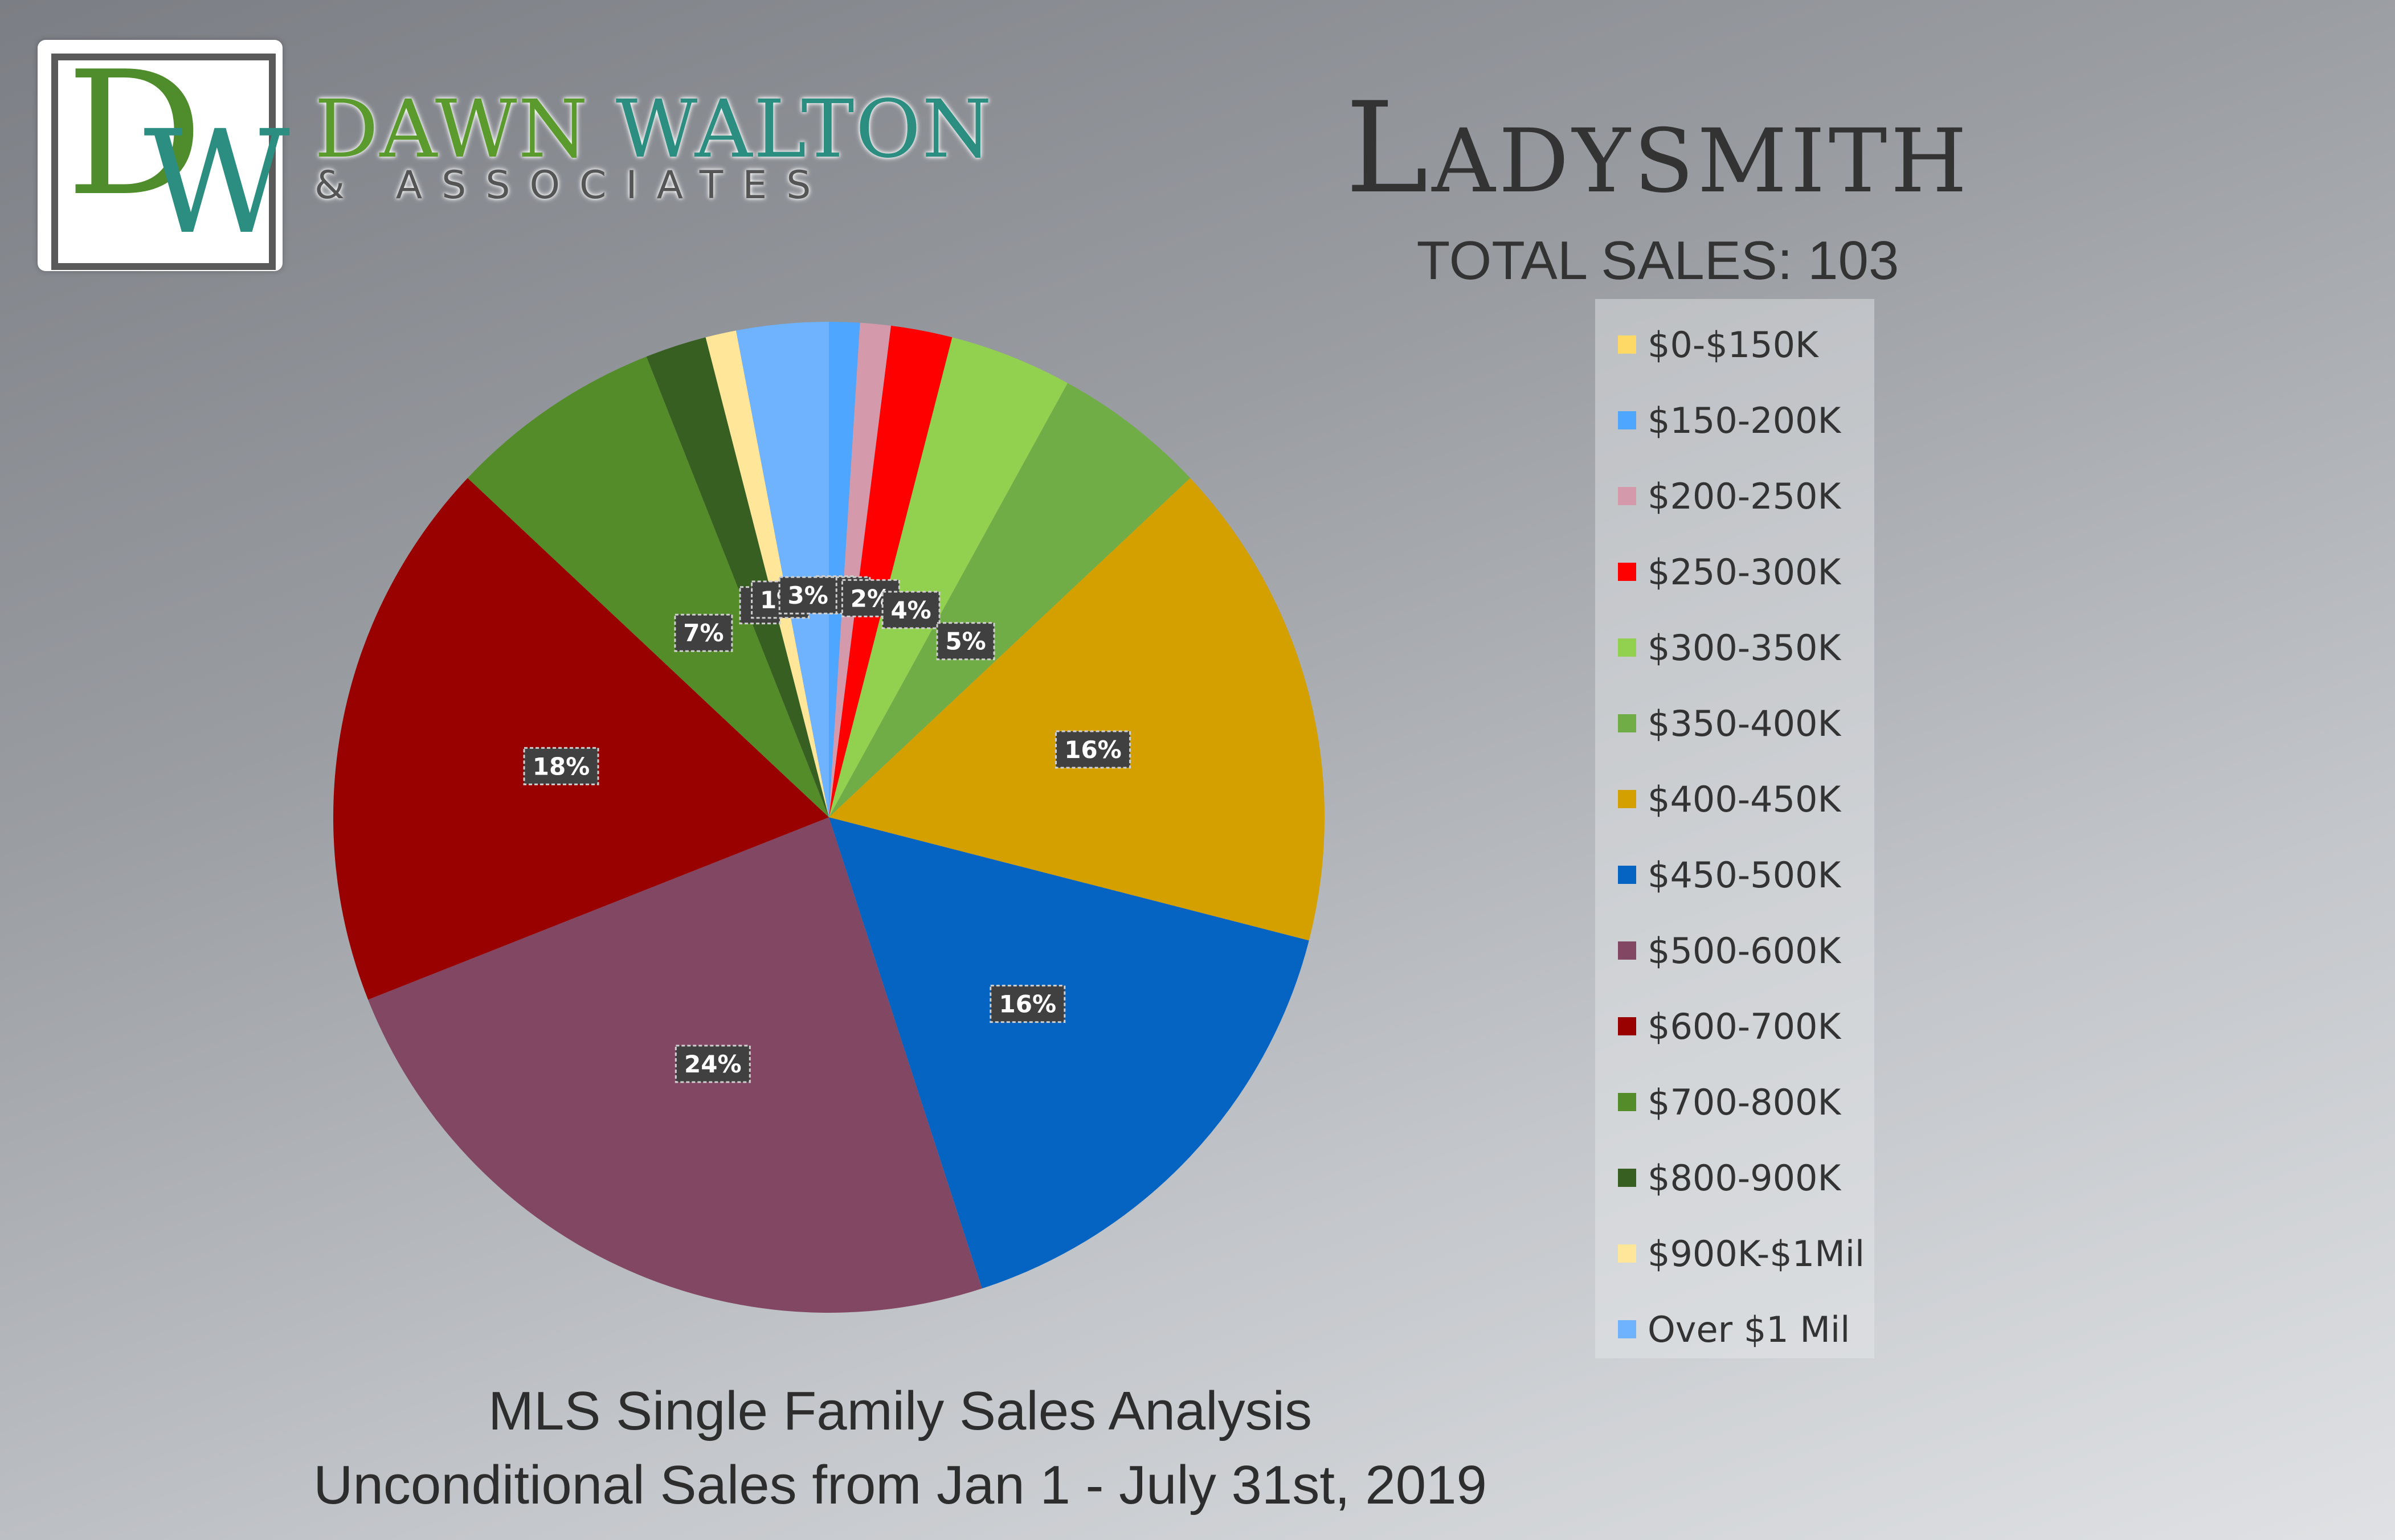  I want to click on legend-item: $200-250K, so click(1729, 496).